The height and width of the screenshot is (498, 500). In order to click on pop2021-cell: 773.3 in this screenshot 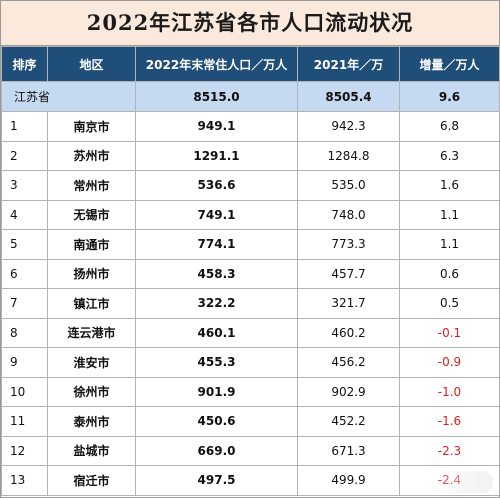, I will do `click(348, 244)`.